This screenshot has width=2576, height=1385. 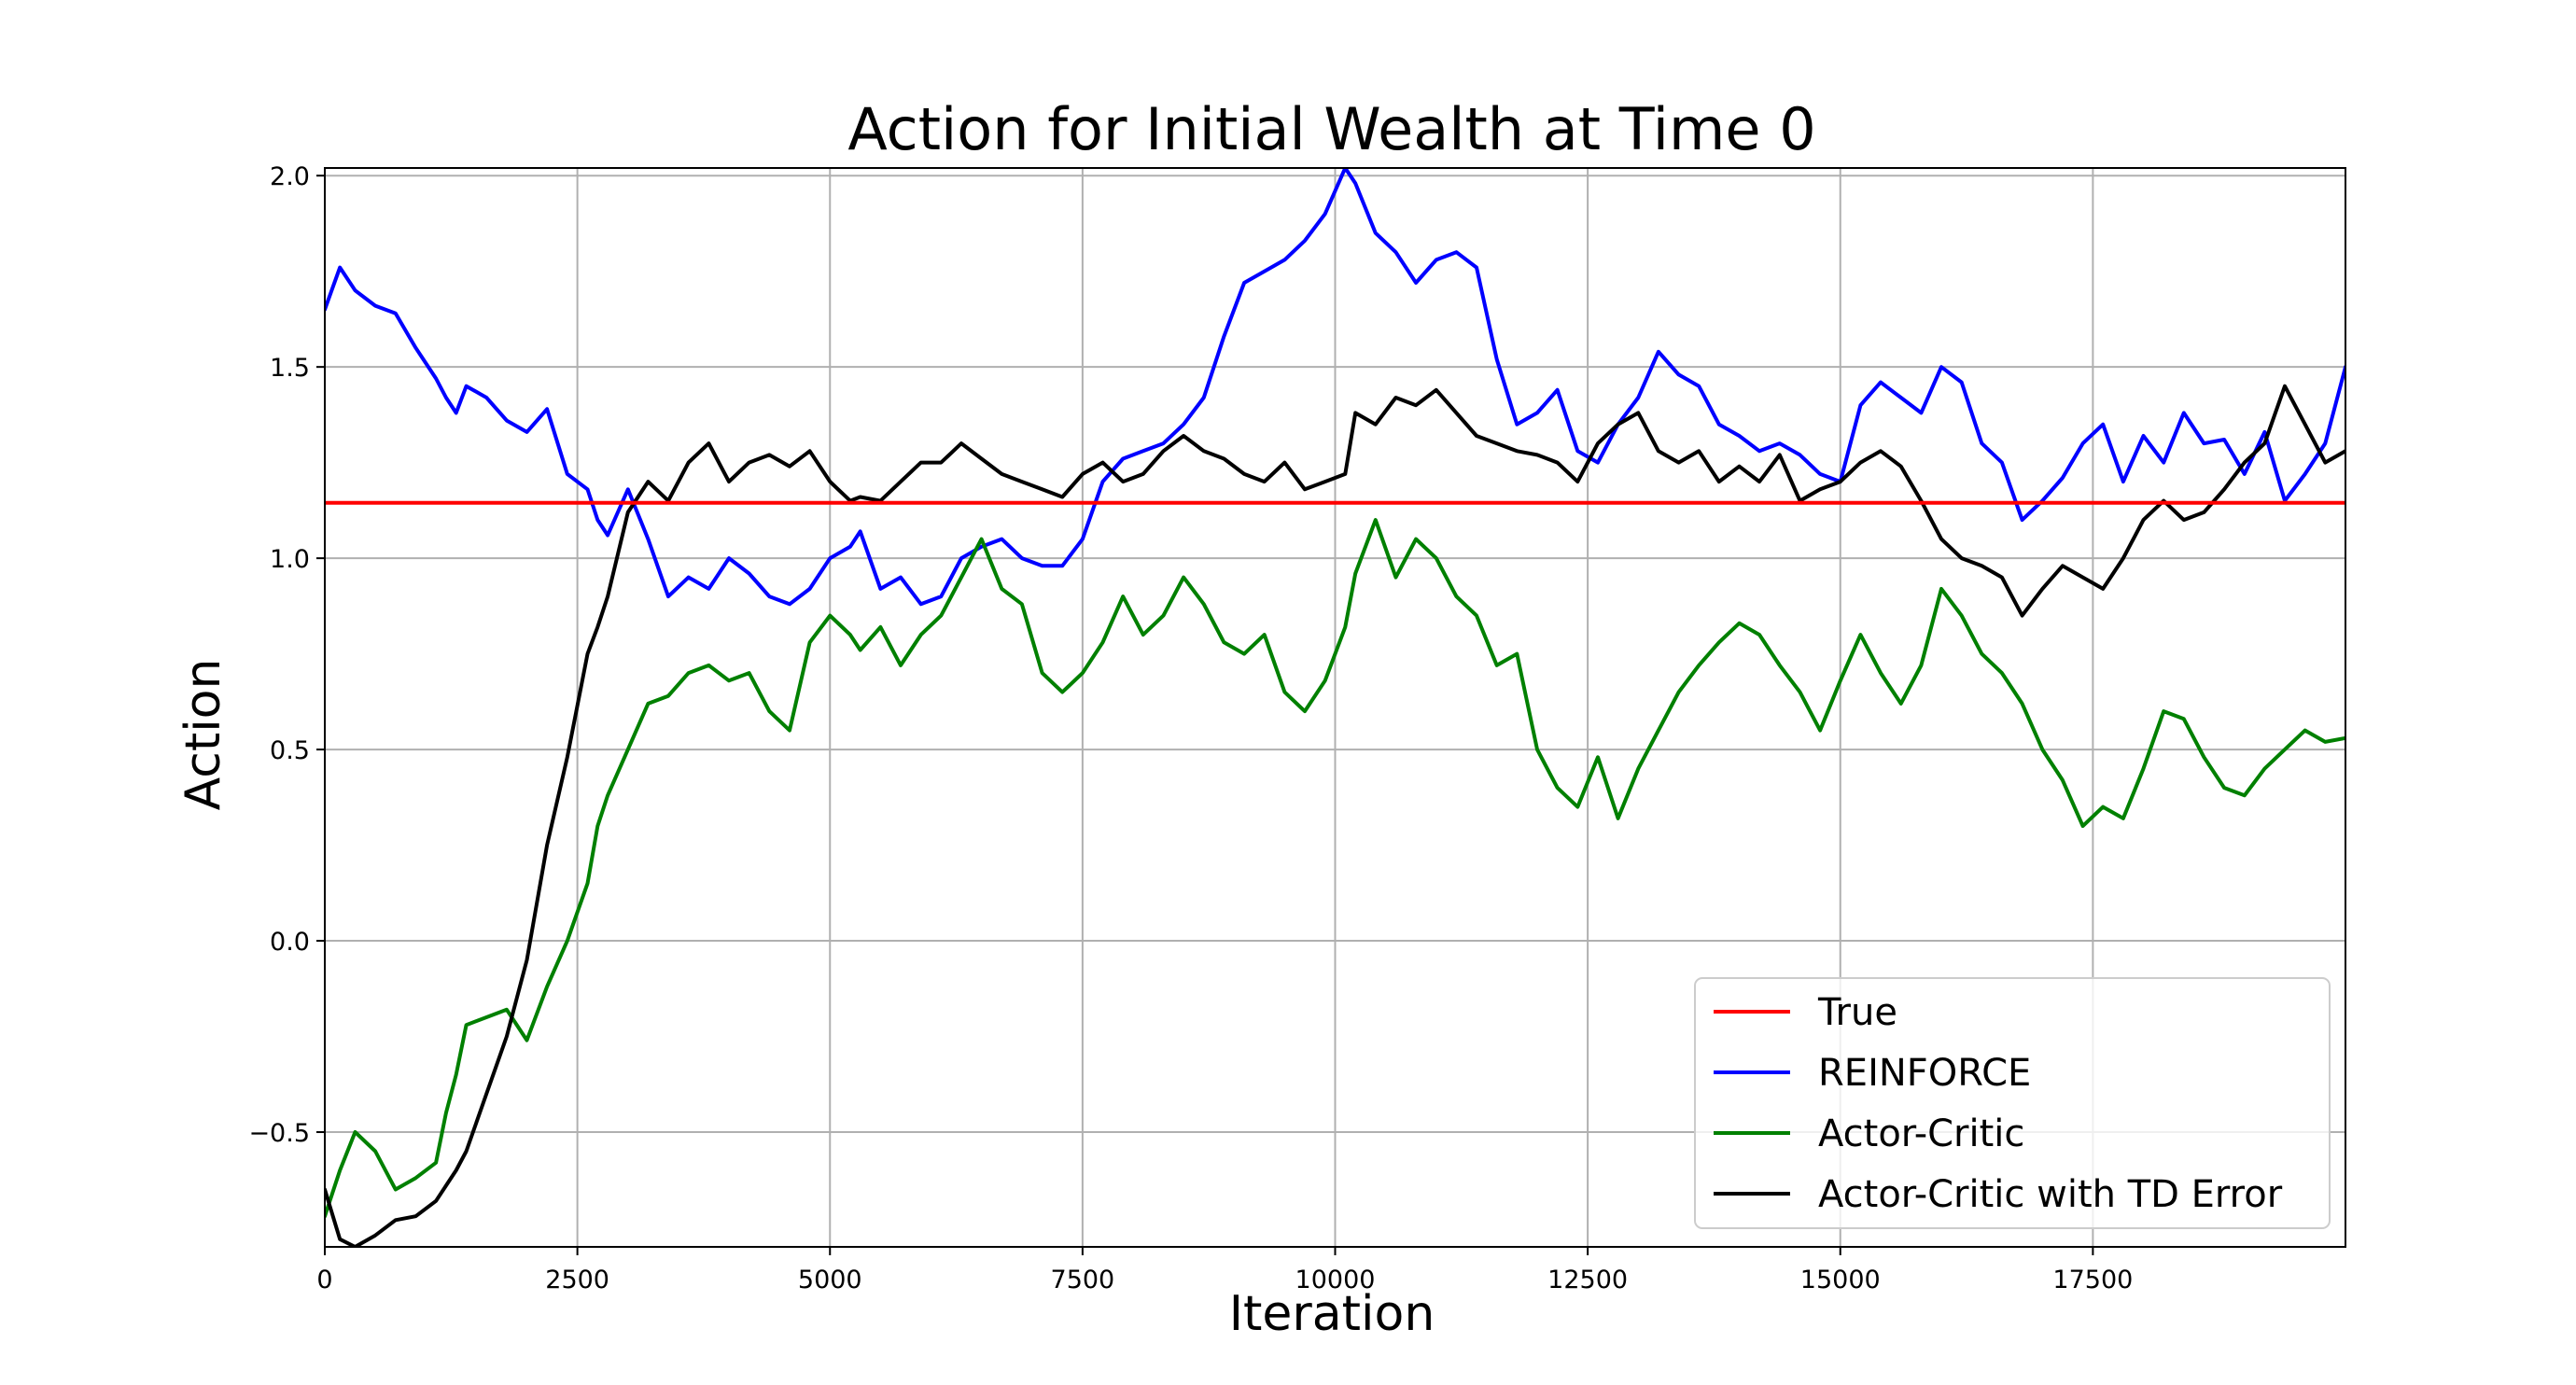 What do you see at coordinates (1335, 1280) in the screenshot?
I see `x-tick-label: 10000` at bounding box center [1335, 1280].